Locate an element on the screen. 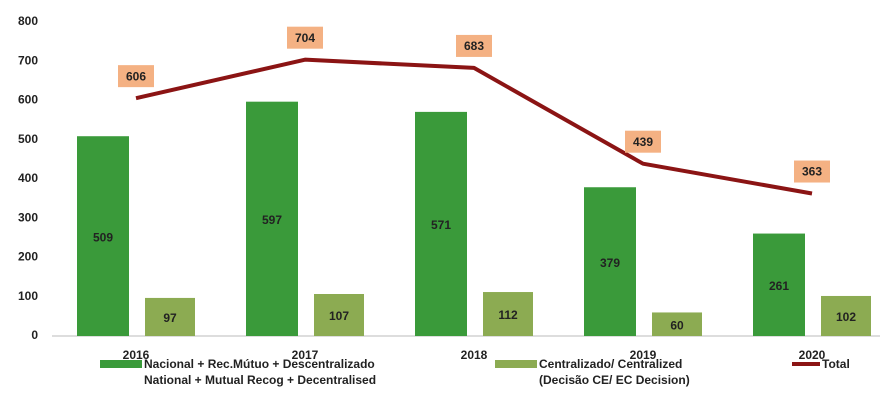  bar-value-label: 107 is located at coordinates (339, 316).